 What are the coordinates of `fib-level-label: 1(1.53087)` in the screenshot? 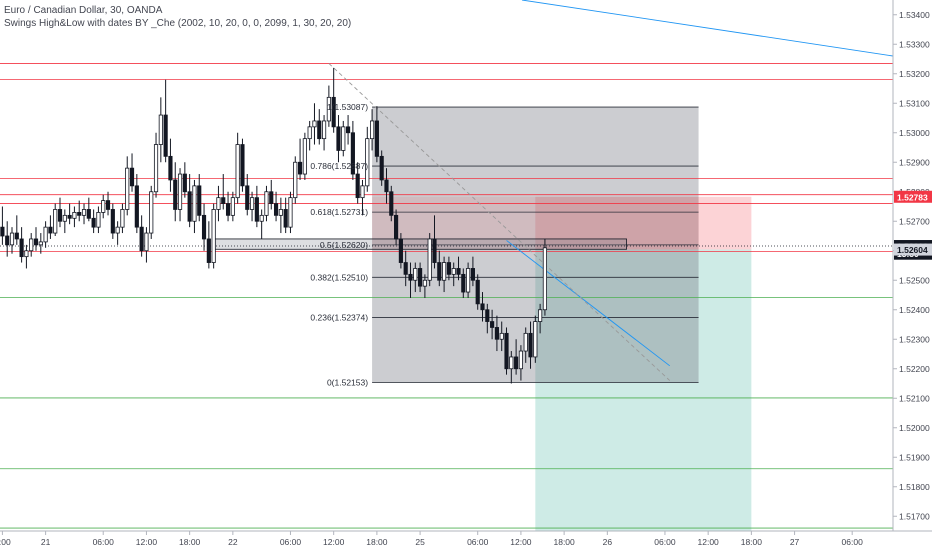 It's located at (347, 107).